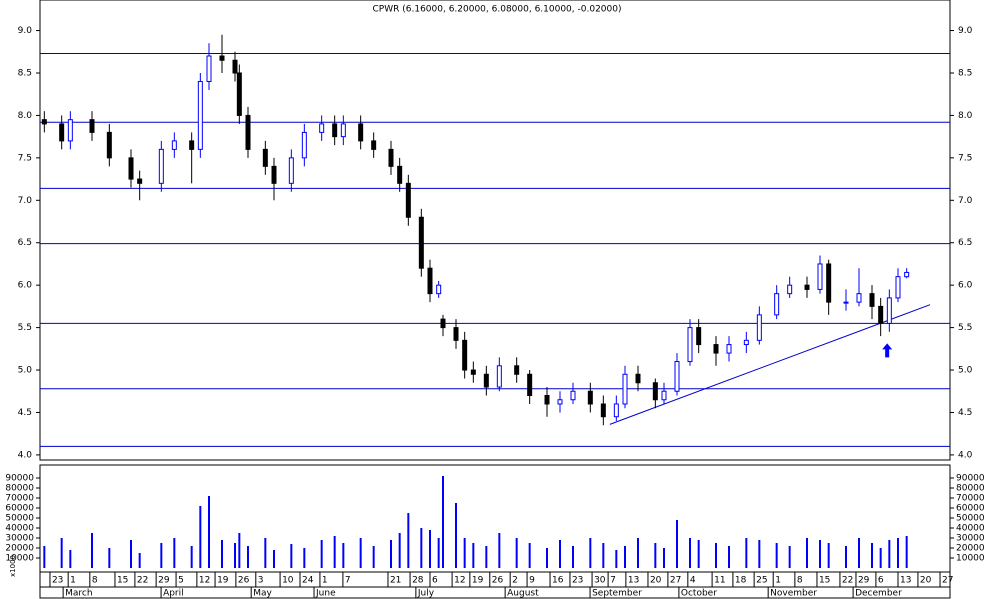  What do you see at coordinates (173, 594) in the screenshot?
I see `month-label: April` at bounding box center [173, 594].